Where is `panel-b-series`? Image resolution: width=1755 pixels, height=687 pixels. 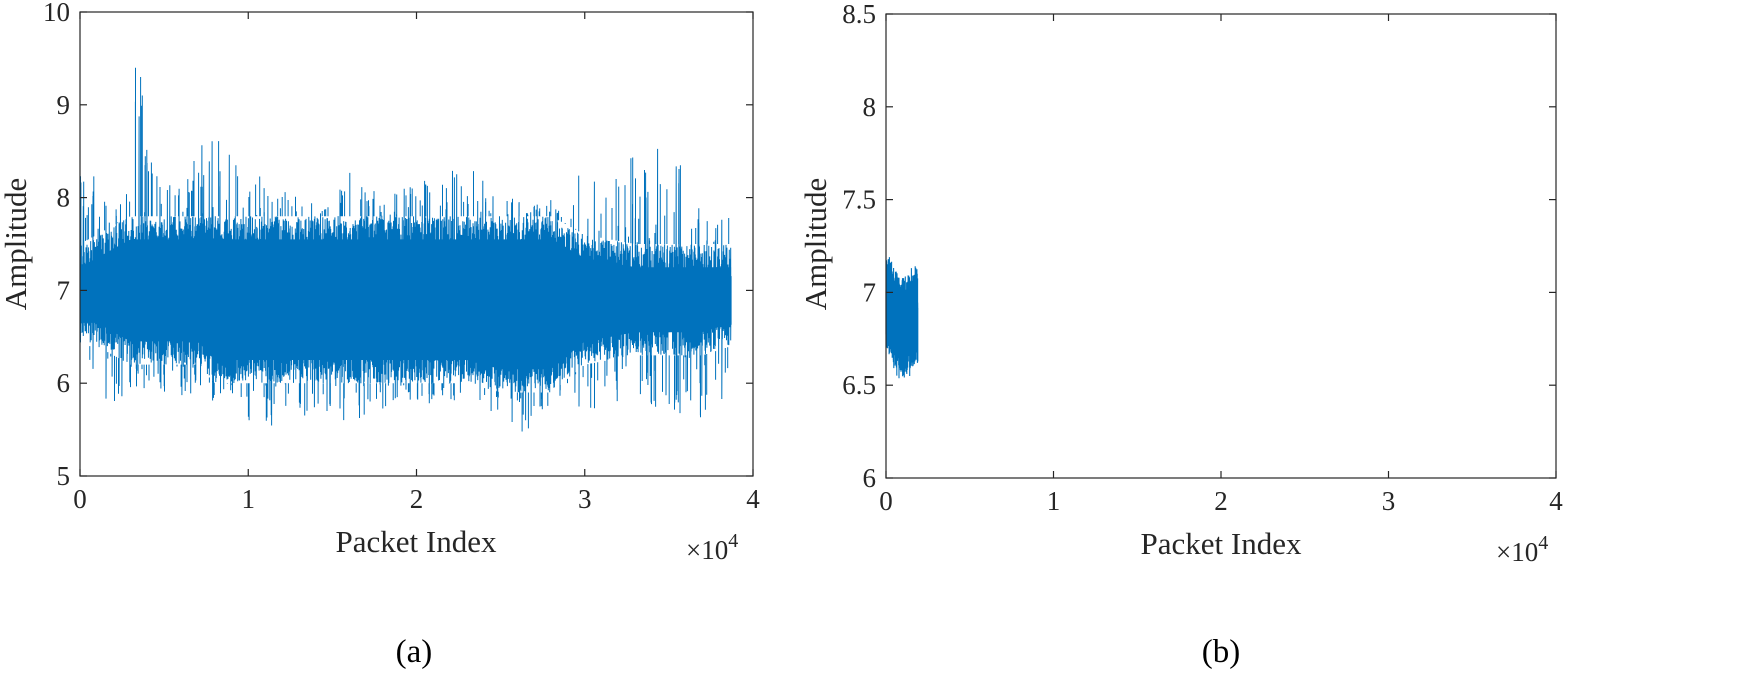 panel-b-series is located at coordinates (902, 318).